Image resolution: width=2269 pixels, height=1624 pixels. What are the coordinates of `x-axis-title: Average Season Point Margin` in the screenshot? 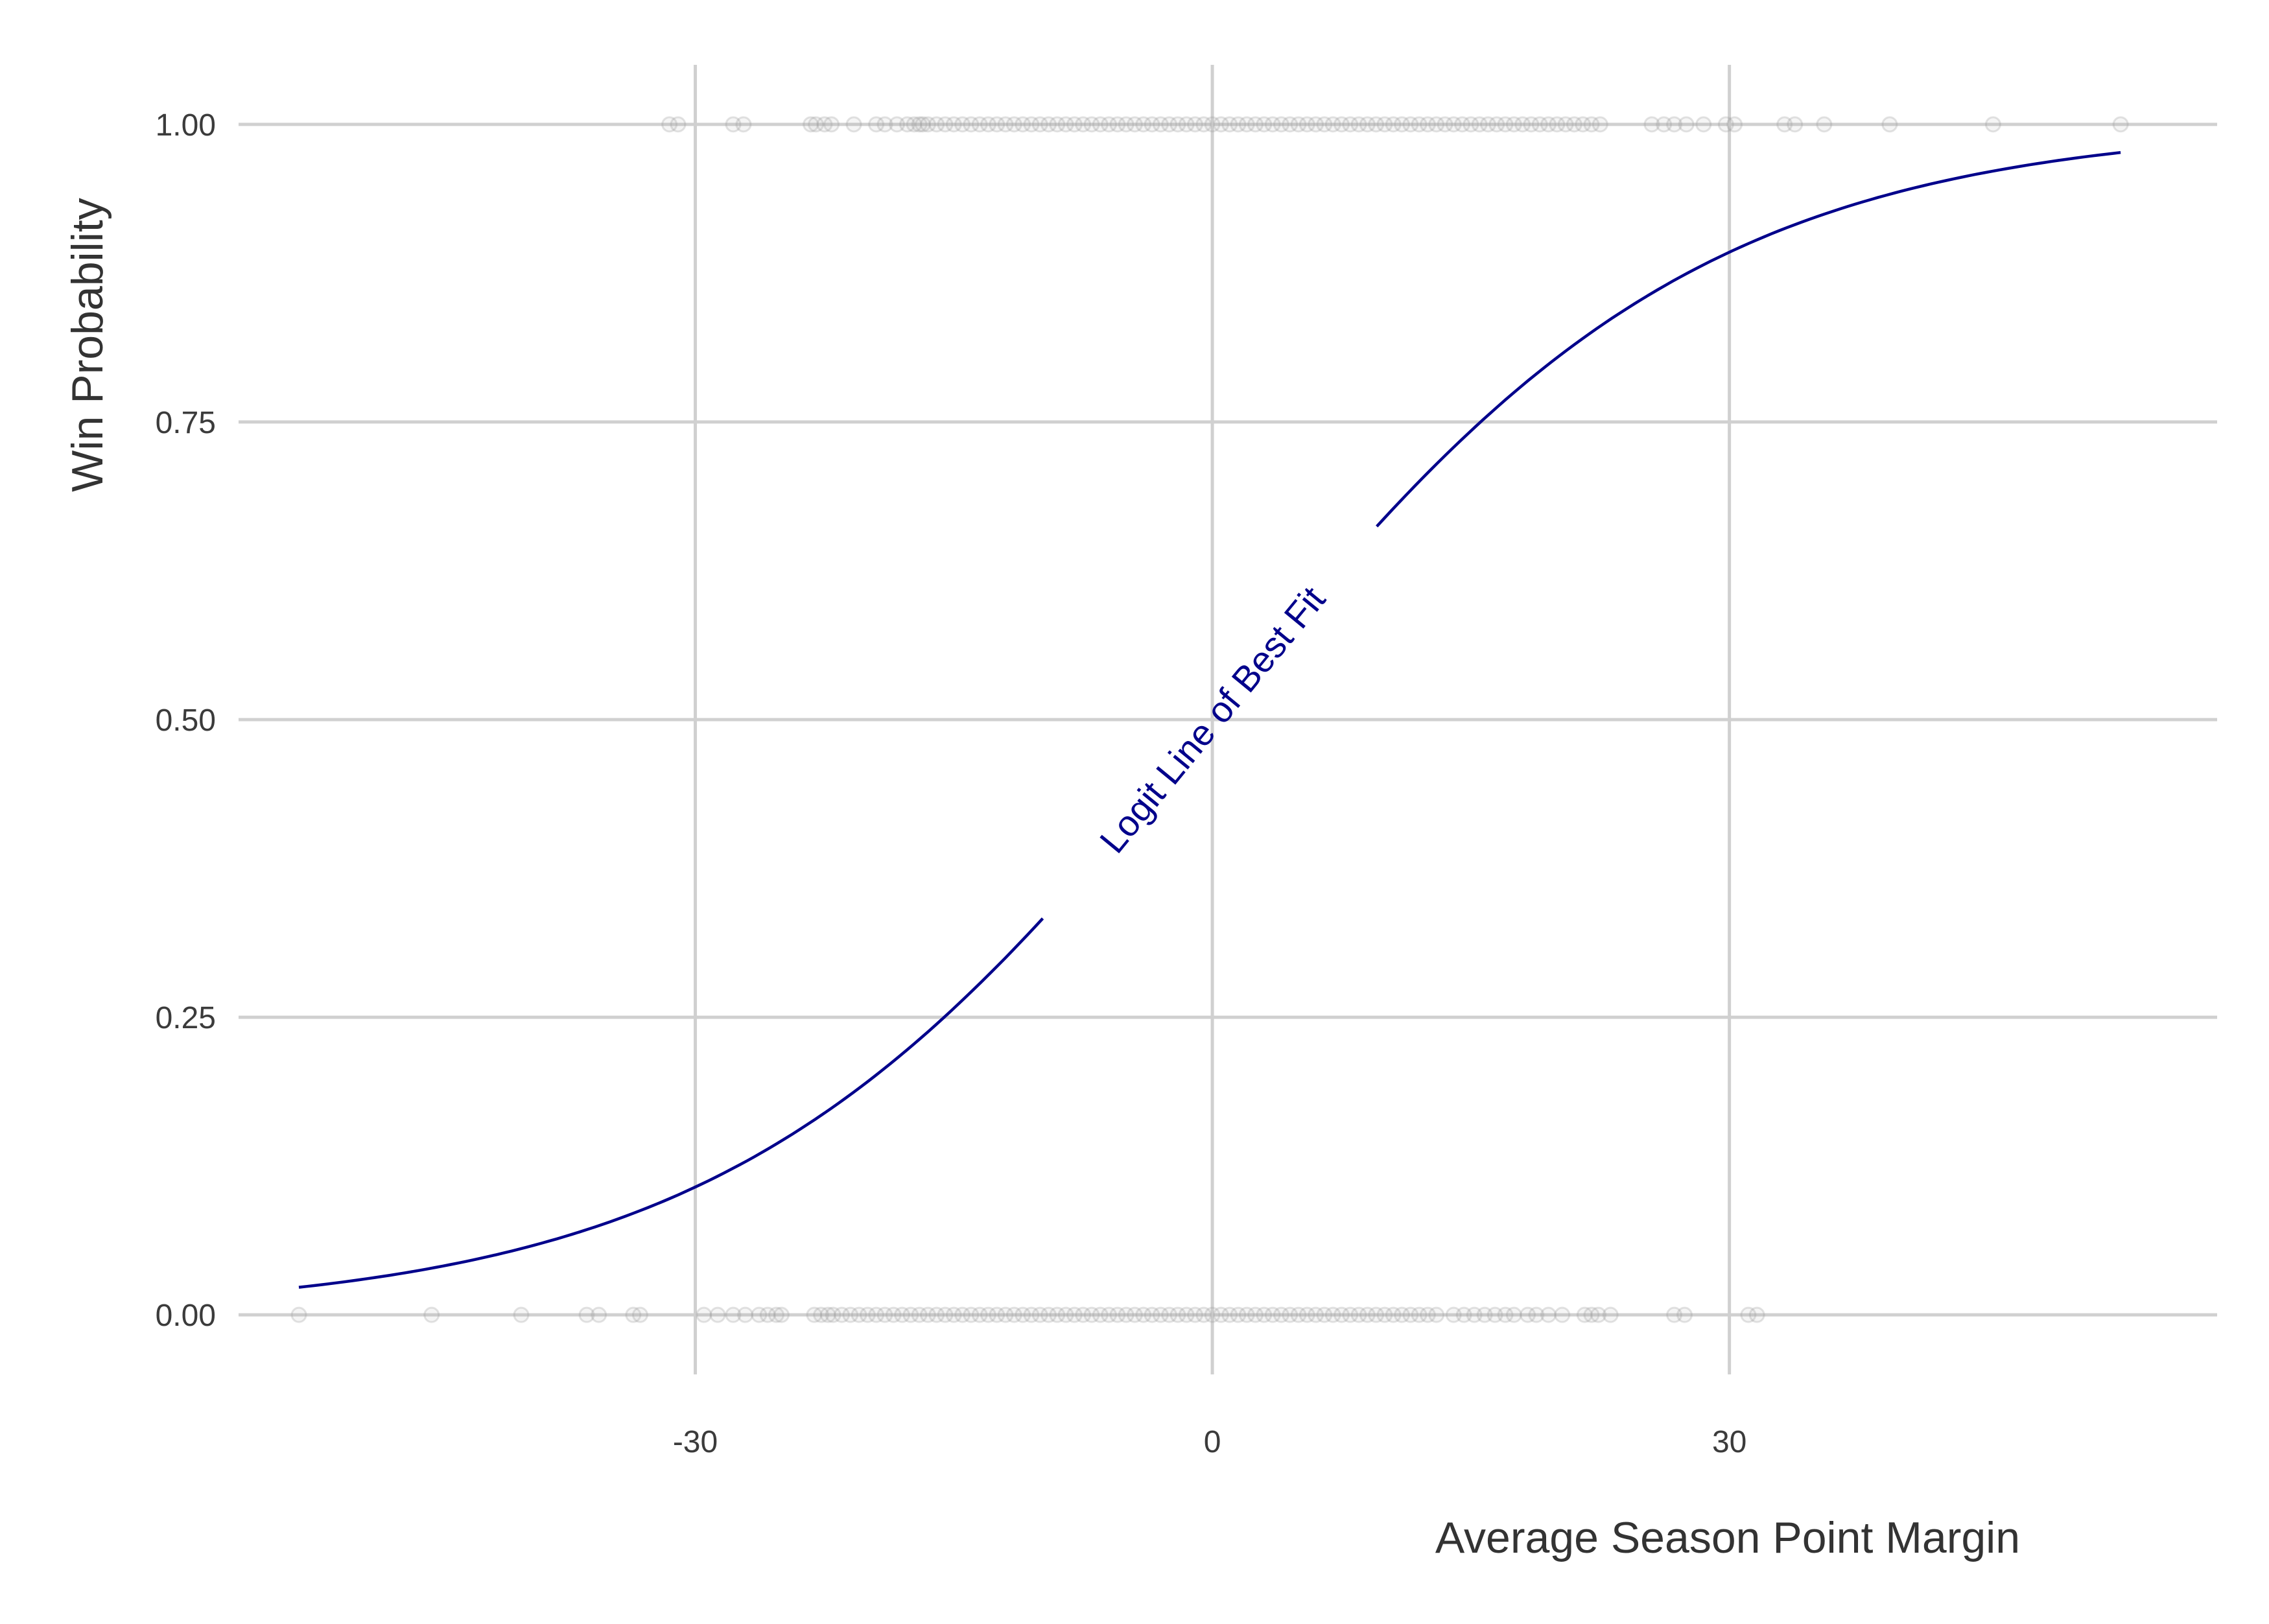 It's located at (1727, 1538).